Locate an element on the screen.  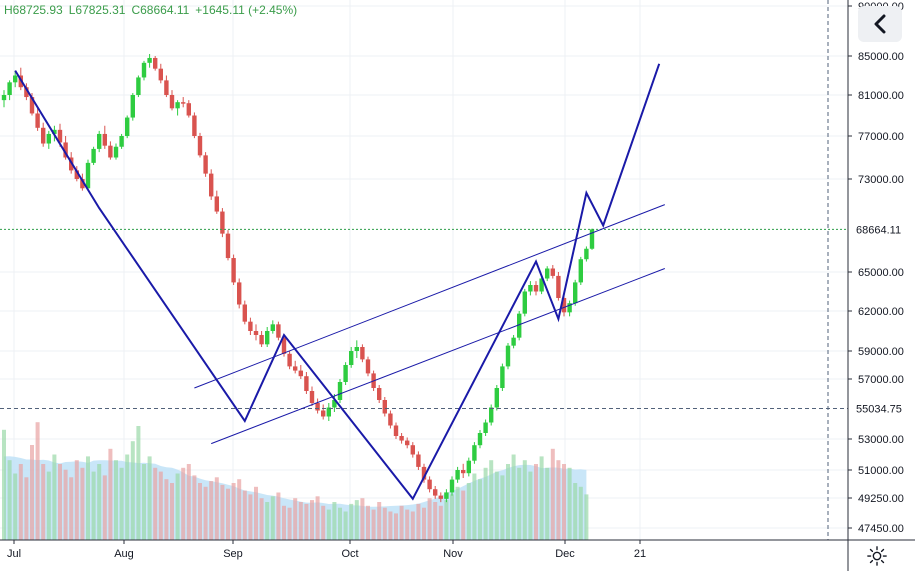
price-tick-label: 65000.00 is located at coordinates (881, 273).